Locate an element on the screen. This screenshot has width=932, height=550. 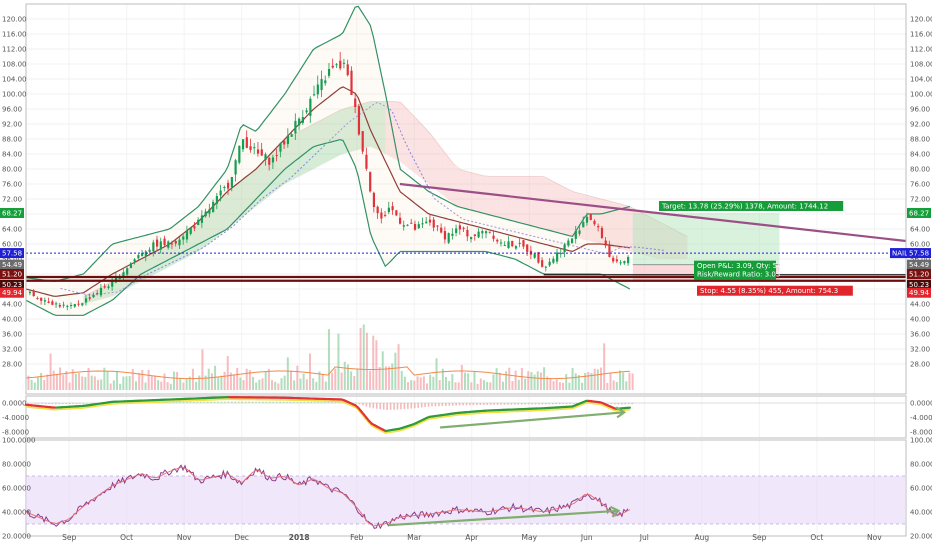
x-tick-label: Sep is located at coordinates (69, 537).